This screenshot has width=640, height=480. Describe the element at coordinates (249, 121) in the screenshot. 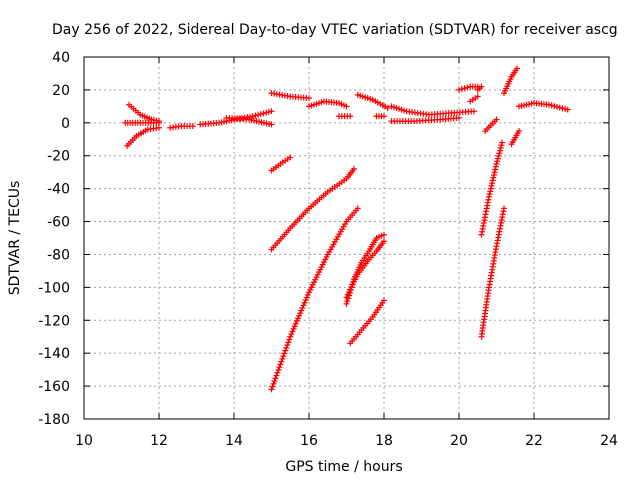

I see `series-arc6` at that location.